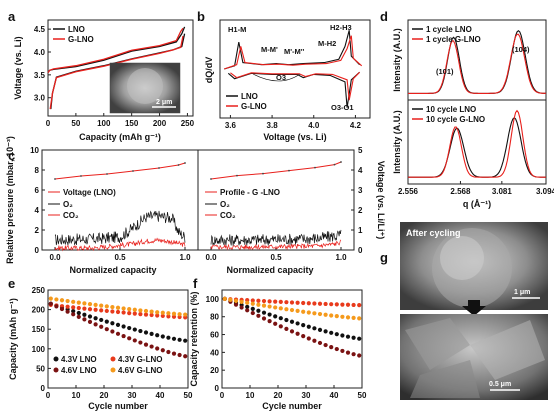  Describe the element at coordinates (474, 308) in the screenshot. I see `zoom-arrow-icon` at that location.